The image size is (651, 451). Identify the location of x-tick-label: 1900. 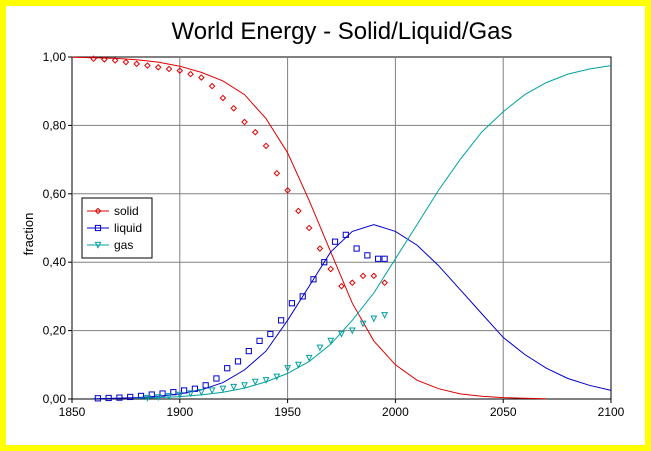
(179, 412).